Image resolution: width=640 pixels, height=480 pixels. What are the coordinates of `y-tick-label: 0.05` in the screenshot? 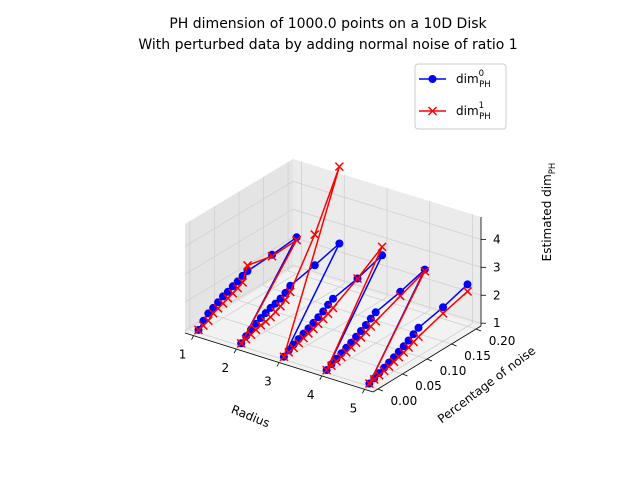 It's located at (428, 386).